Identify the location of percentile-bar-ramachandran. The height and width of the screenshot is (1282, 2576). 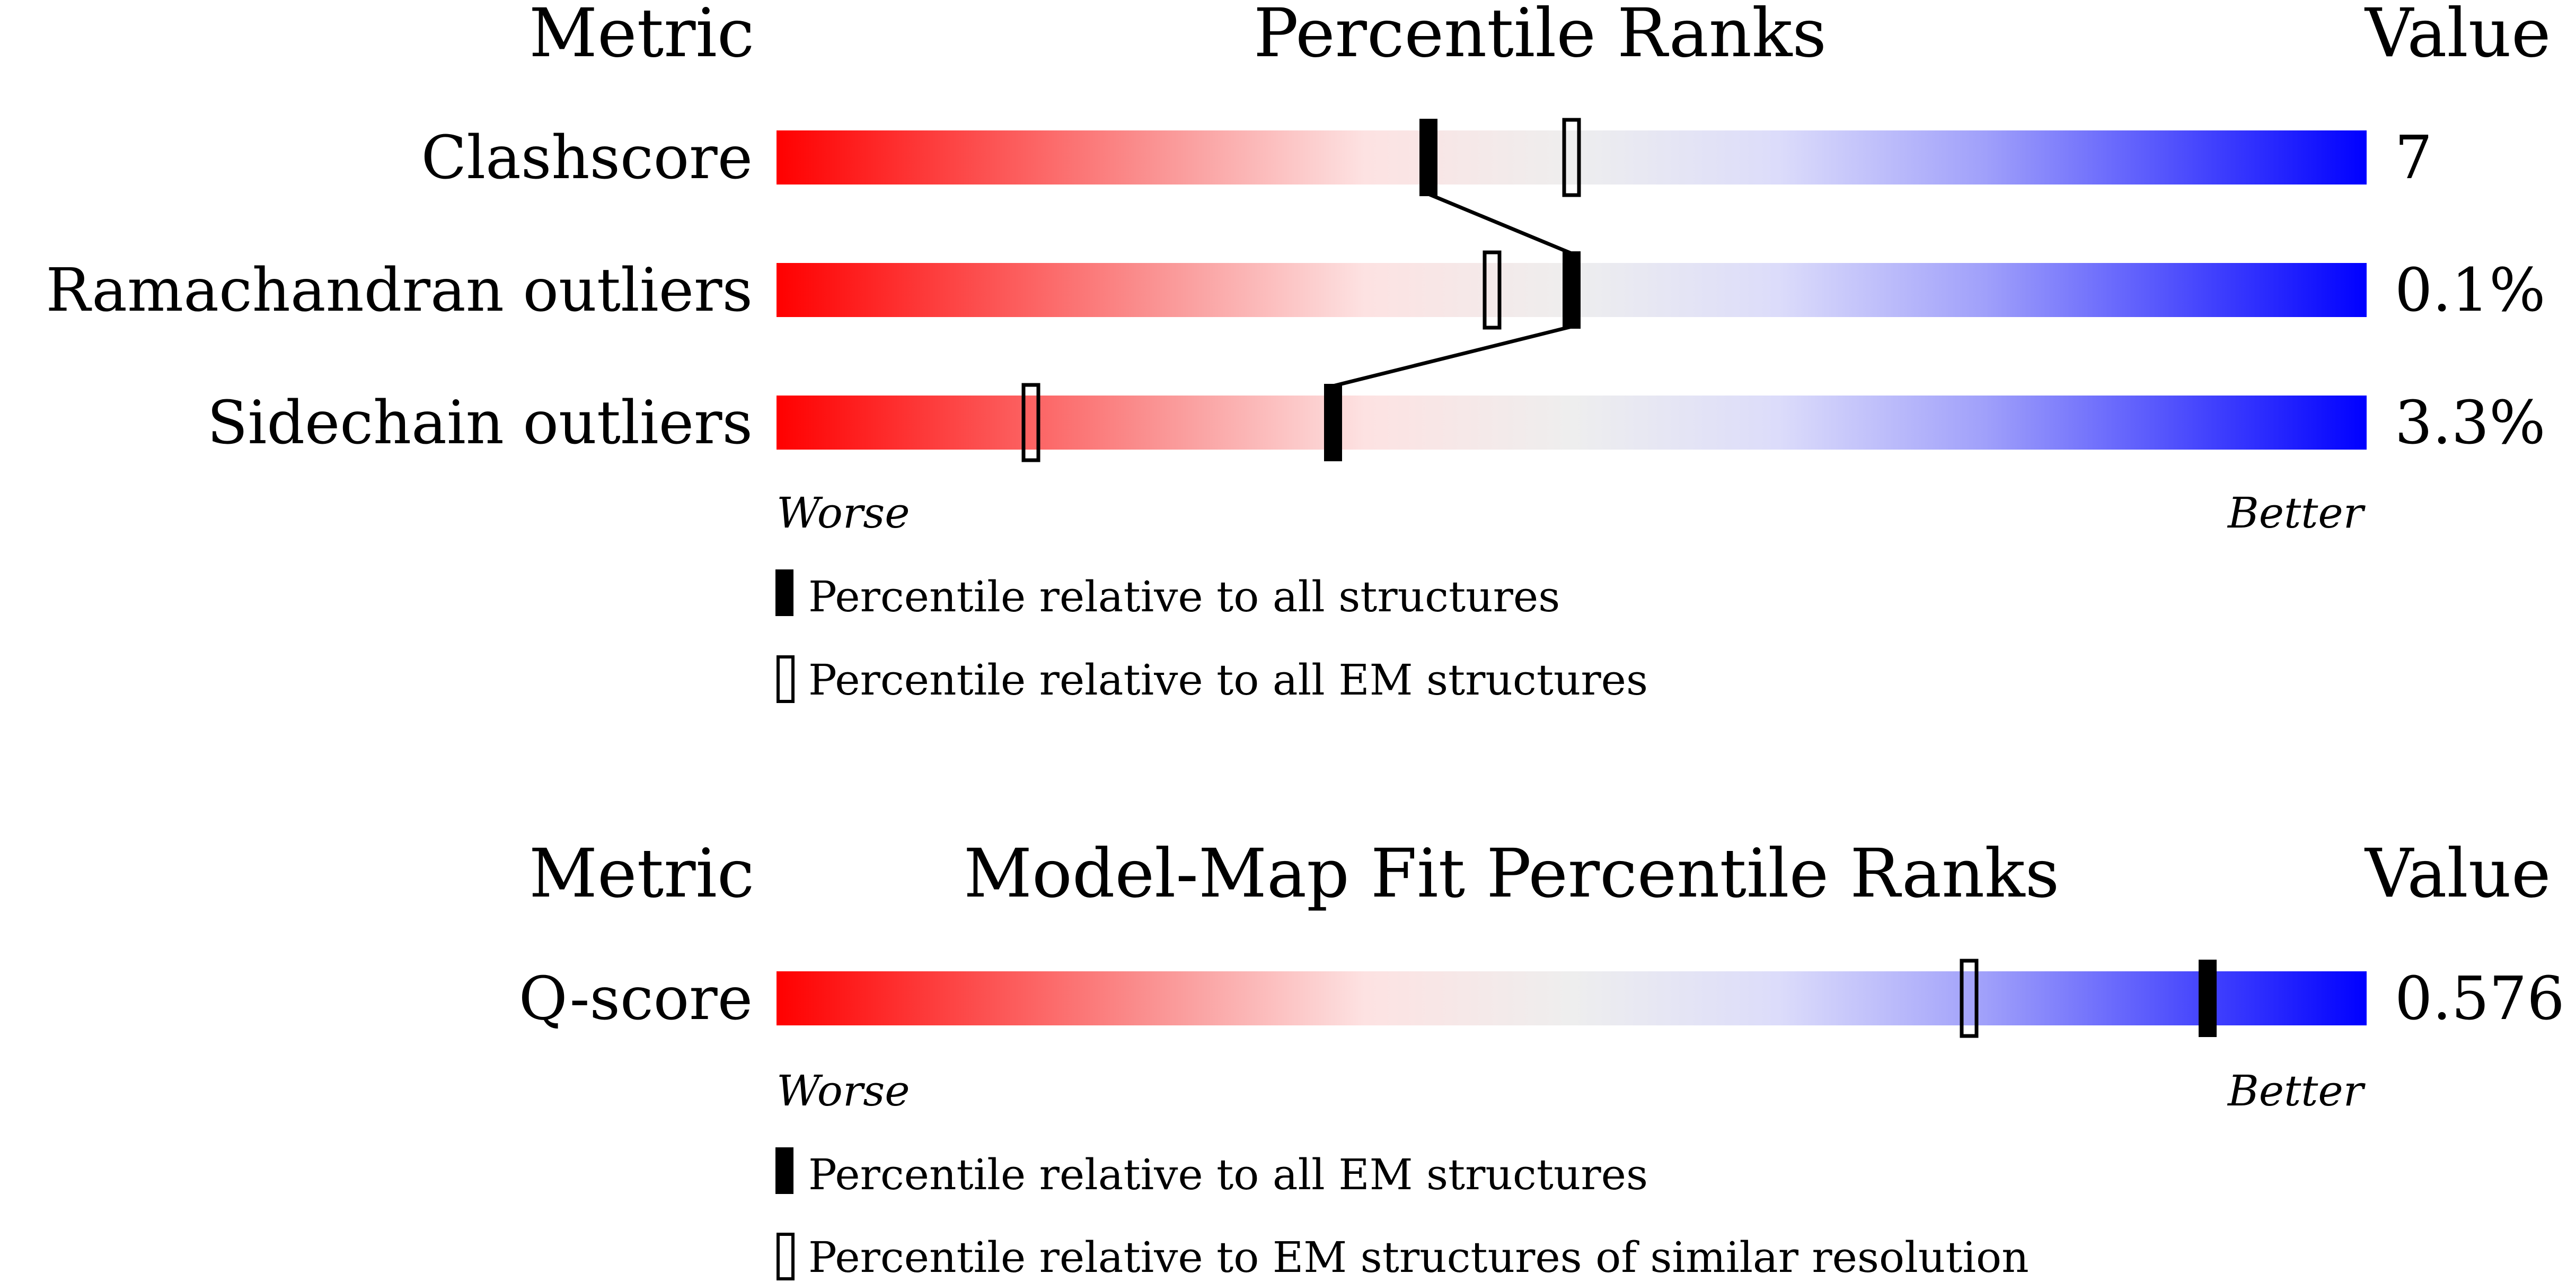
(1572, 290).